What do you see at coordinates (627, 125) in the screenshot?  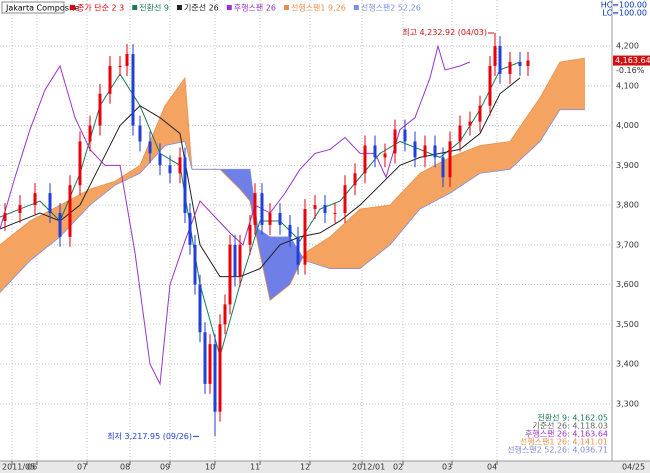 I see `y-tick-label: 4,000` at bounding box center [627, 125].